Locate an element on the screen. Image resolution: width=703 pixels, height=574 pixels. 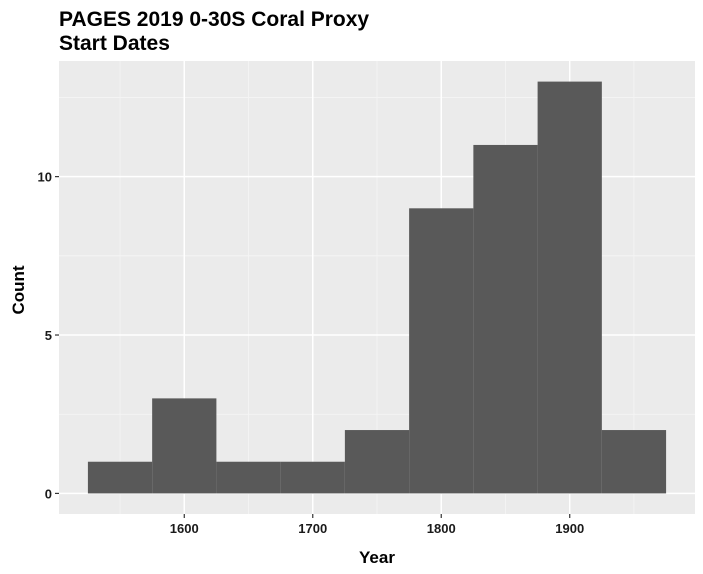
y-tick-label: 5 is located at coordinates (48, 335).